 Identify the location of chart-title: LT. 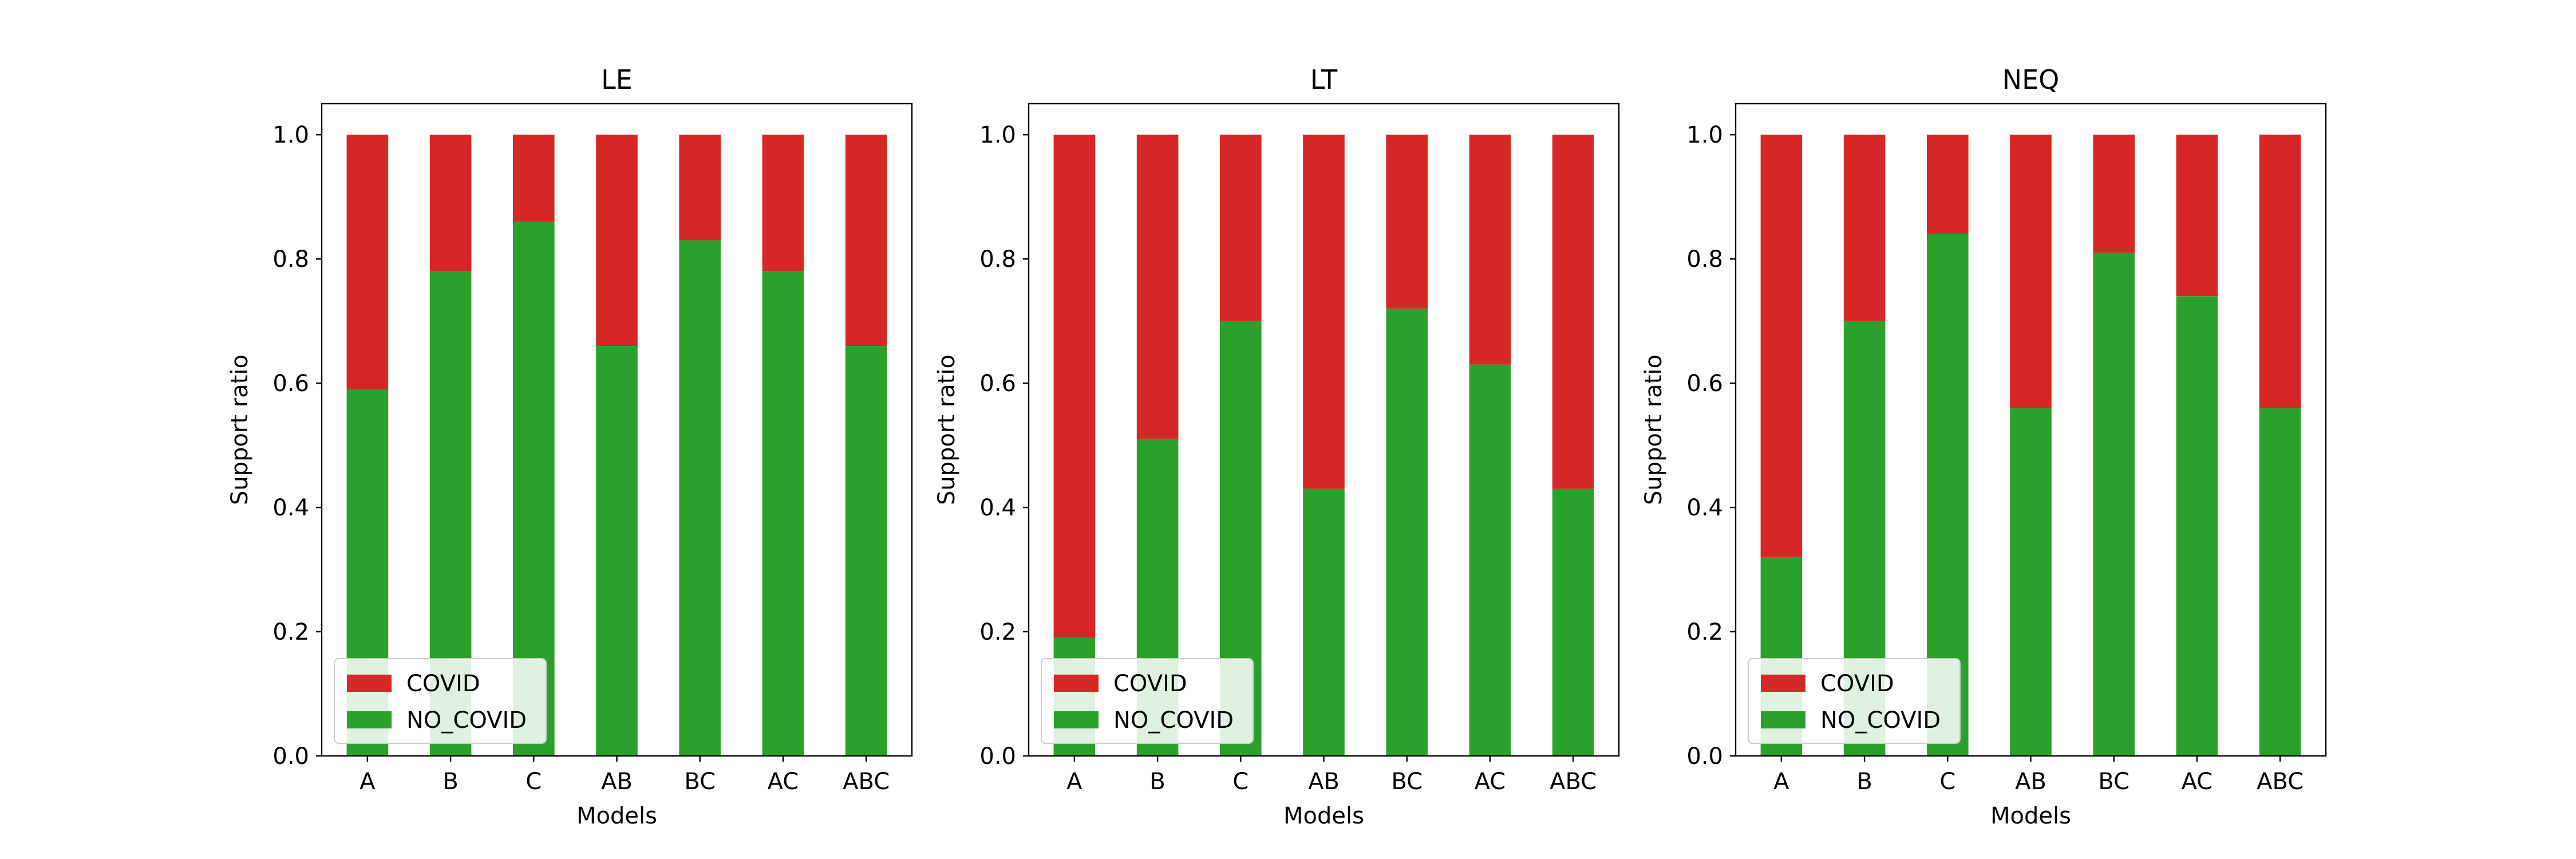
(1324, 79).